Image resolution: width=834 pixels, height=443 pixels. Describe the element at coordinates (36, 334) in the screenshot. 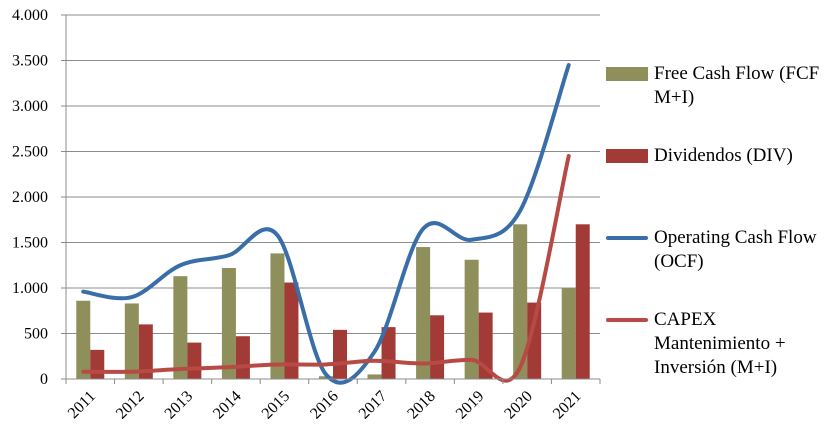

I see `y-tick-label: 500` at that location.